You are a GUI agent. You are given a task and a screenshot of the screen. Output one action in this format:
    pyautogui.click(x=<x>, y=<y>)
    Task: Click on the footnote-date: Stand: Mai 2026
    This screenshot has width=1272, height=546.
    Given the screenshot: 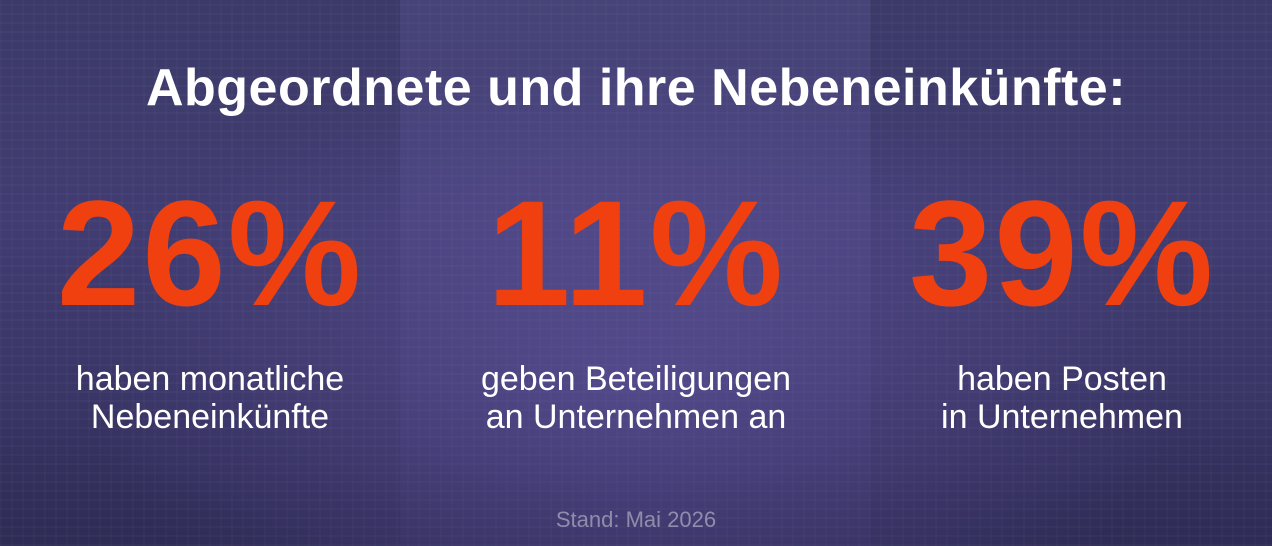 What is the action you would take?
    pyautogui.click(x=636, y=519)
    